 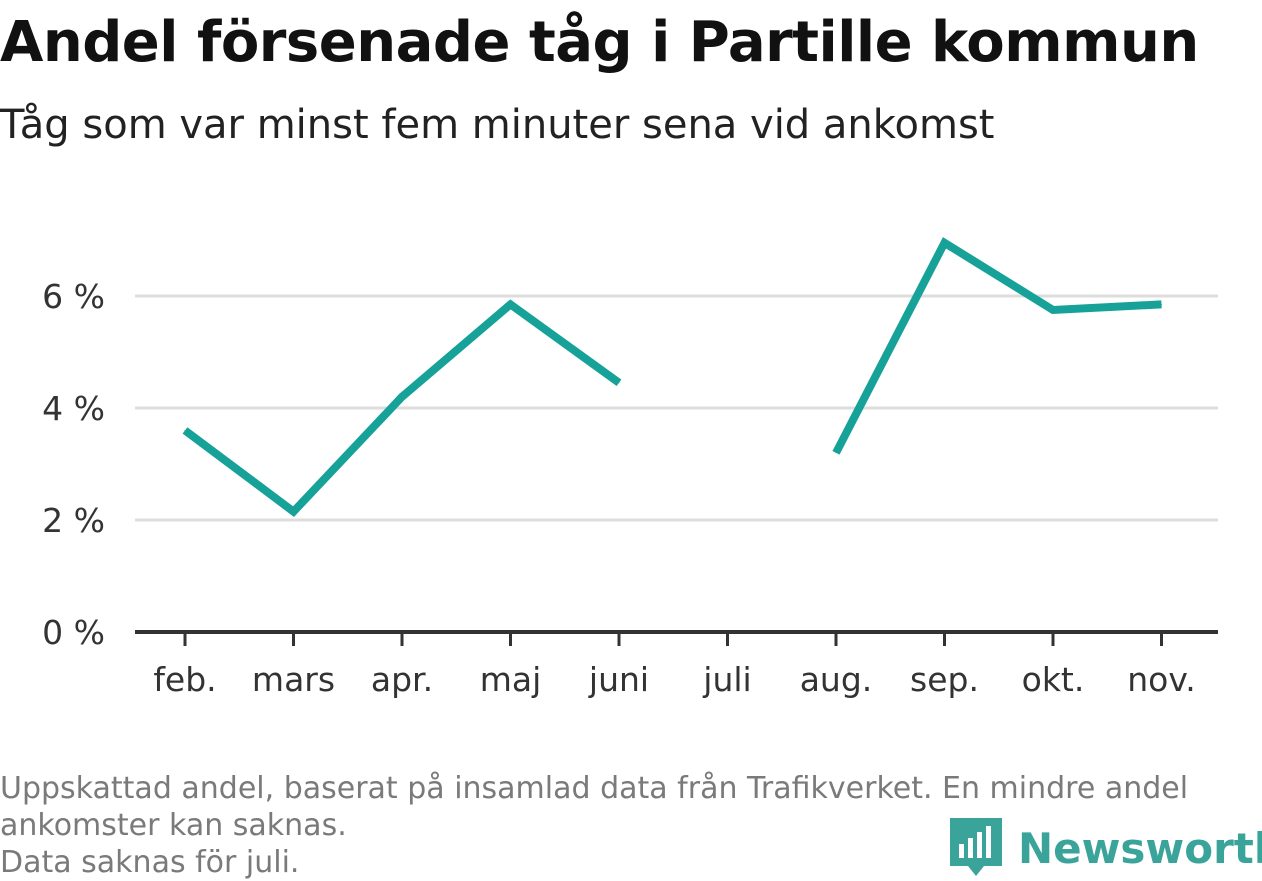 I want to click on x-tick-label: maj, so click(x=511, y=679).